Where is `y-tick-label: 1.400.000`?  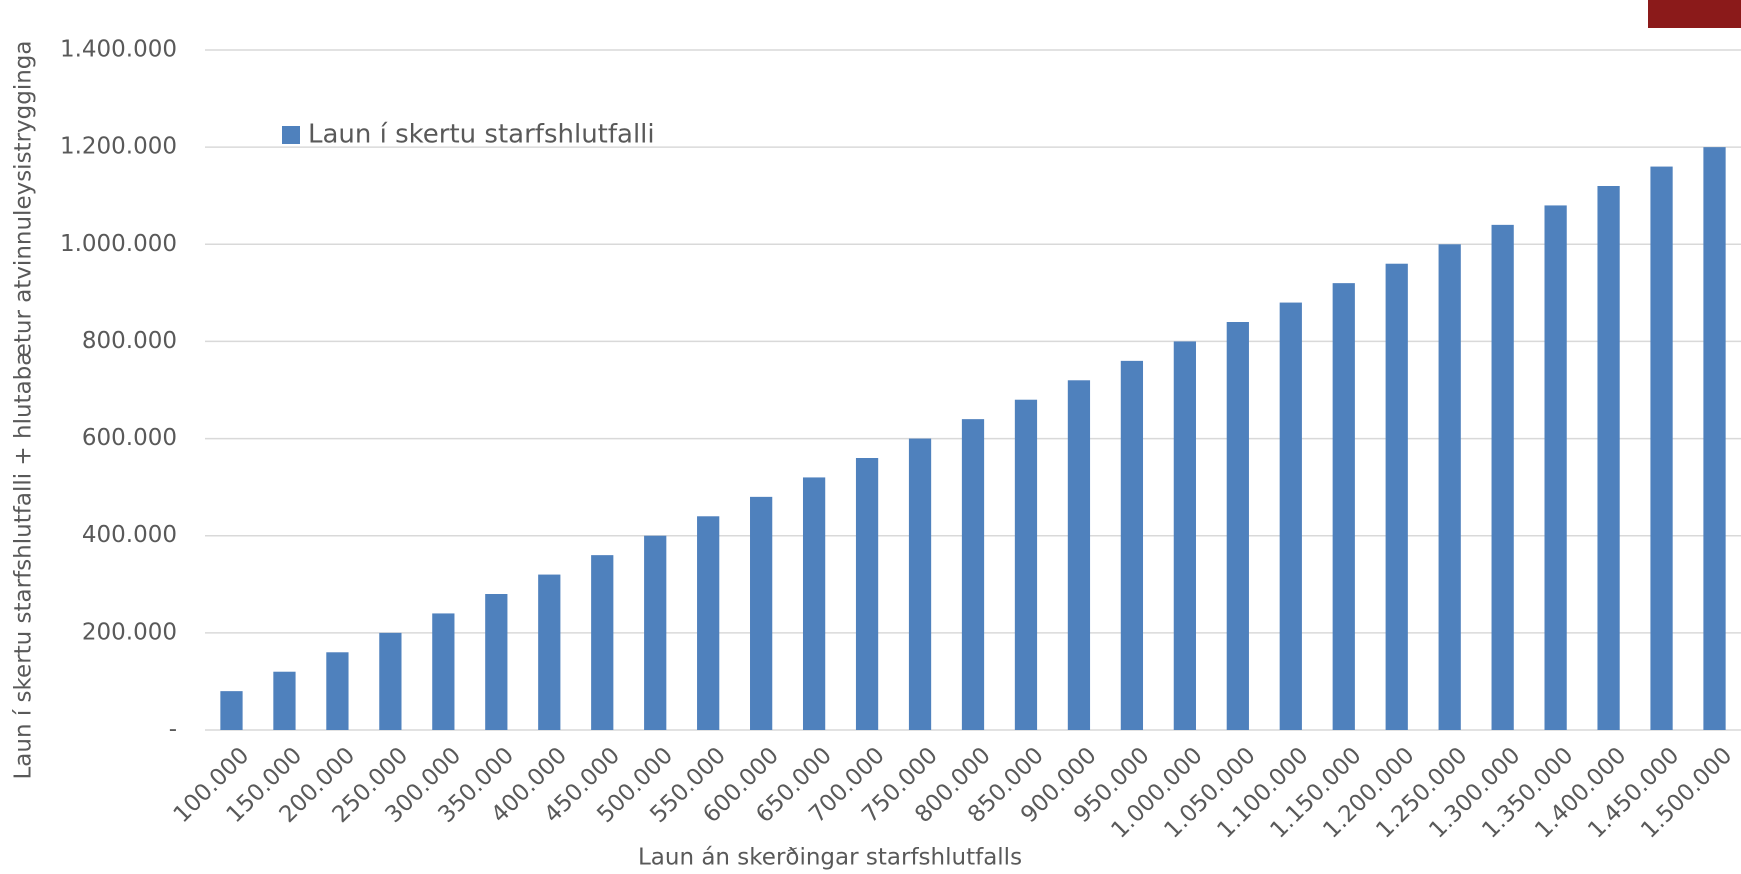
y-tick-label: 1.400.000 is located at coordinates (118, 50).